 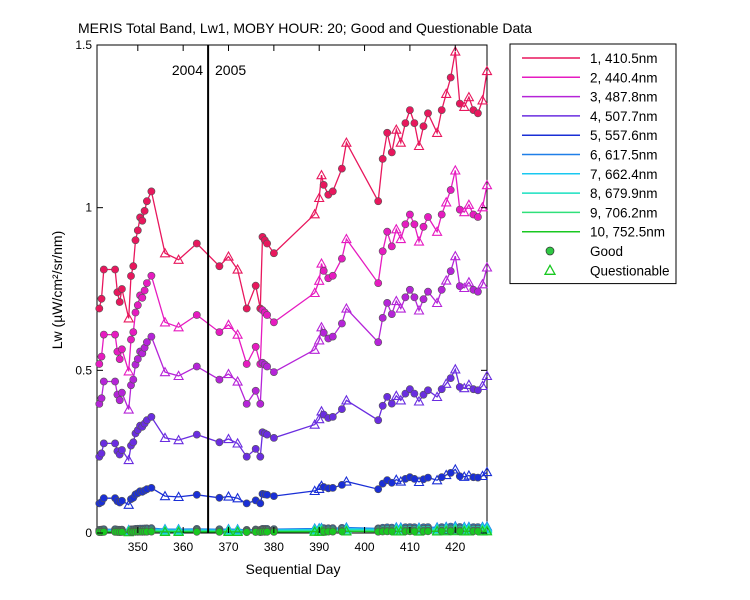 What do you see at coordinates (319, 547) in the screenshot?
I see `x-tick-label: 390` at bounding box center [319, 547].